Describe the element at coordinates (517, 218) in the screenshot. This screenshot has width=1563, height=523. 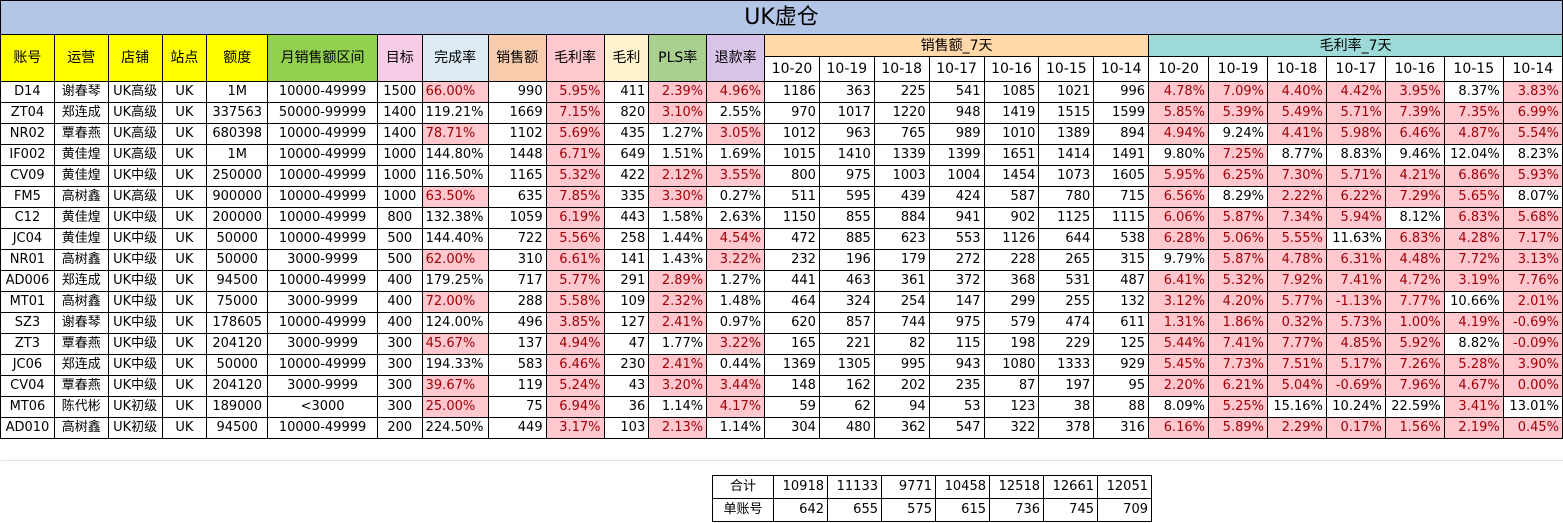
I see `cell-sales: 1059` at that location.